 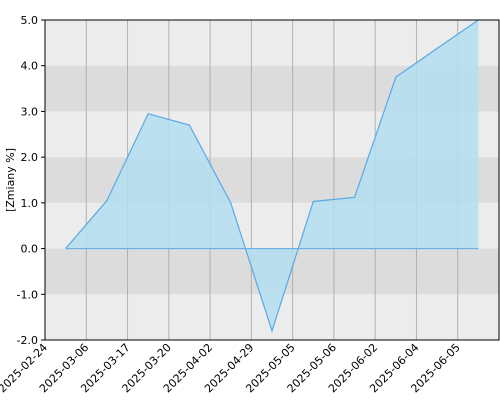 I want to click on y-axis-title: [Zmiany %], so click(x=10, y=180).